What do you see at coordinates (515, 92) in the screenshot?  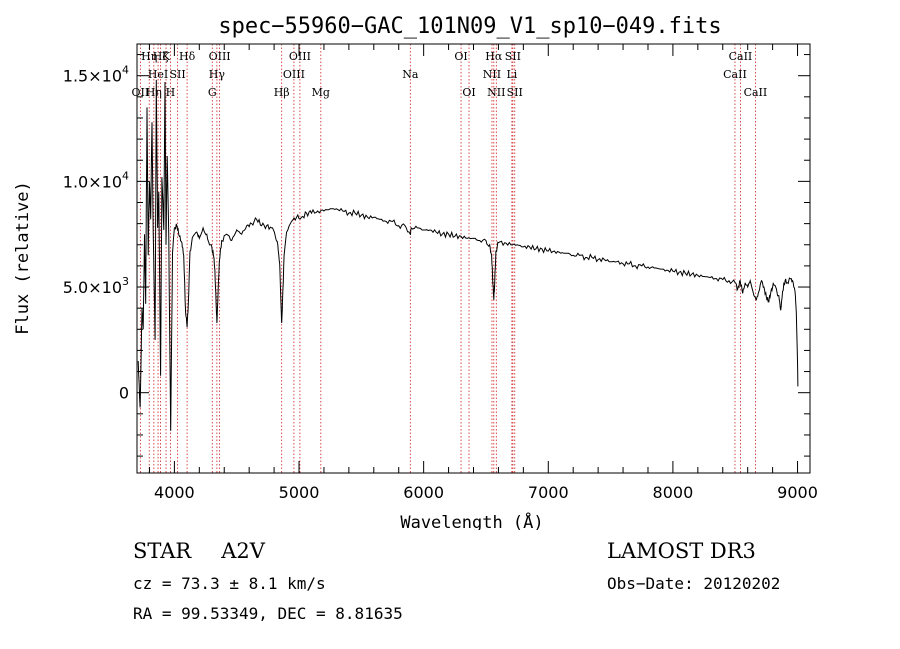 I see `line-label-24: SII` at bounding box center [515, 92].